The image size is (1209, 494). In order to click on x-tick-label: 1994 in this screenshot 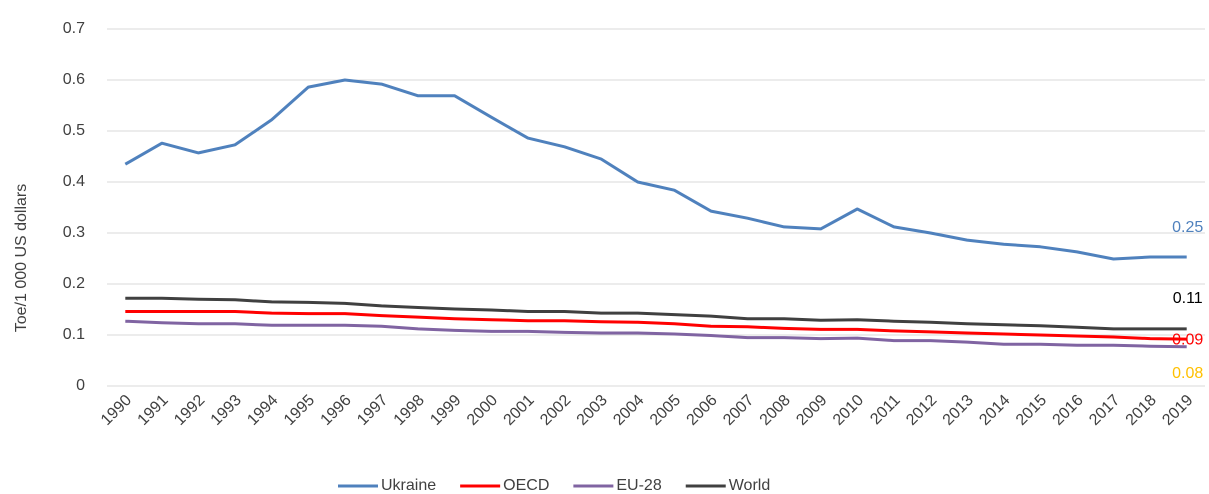, I will do `click(262, 410)`.